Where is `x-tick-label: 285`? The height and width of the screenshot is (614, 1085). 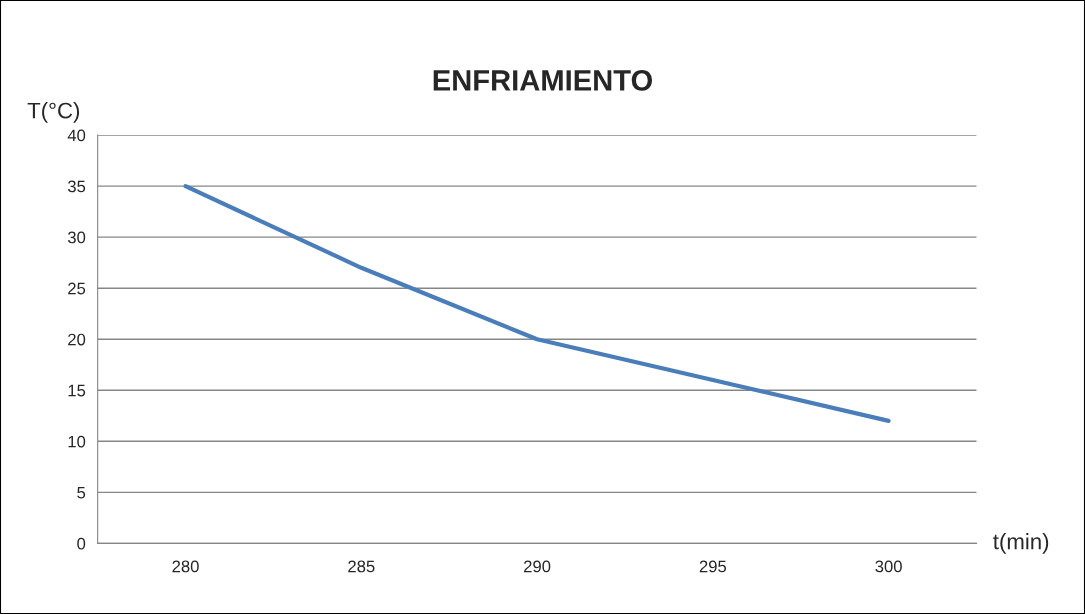
x-tick-label: 285 is located at coordinates (361, 566).